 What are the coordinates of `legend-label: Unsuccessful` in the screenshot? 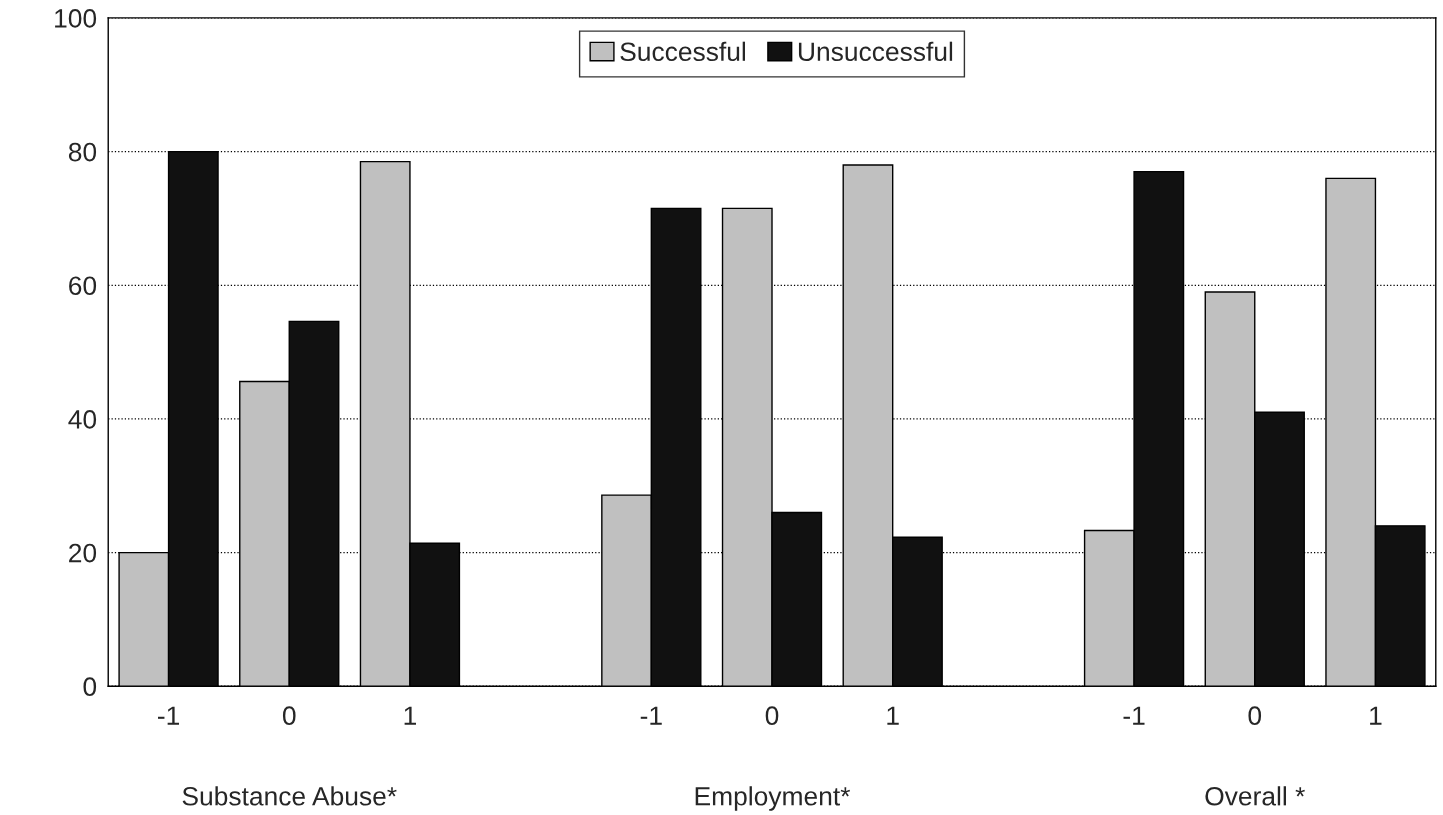 It's located at (875, 51).